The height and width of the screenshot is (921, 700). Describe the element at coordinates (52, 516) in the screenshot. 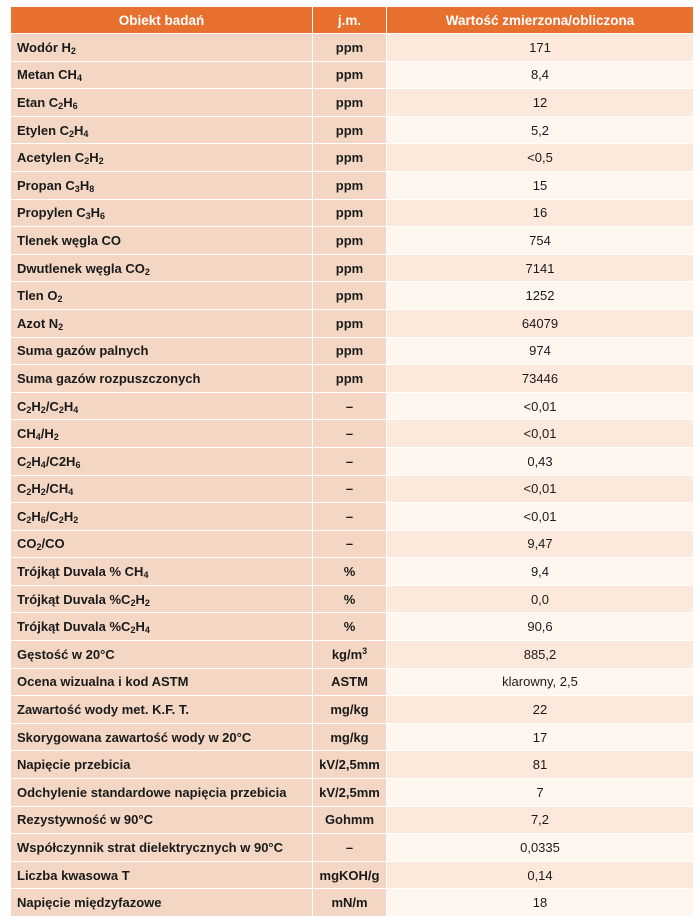

I see `row-object-text: /C` at that location.